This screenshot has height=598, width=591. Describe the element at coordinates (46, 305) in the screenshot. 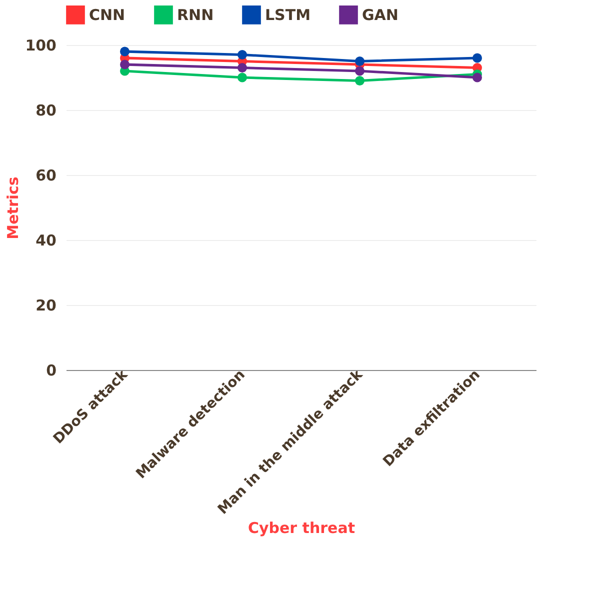

I see `y-tick-label: 20` at that location.